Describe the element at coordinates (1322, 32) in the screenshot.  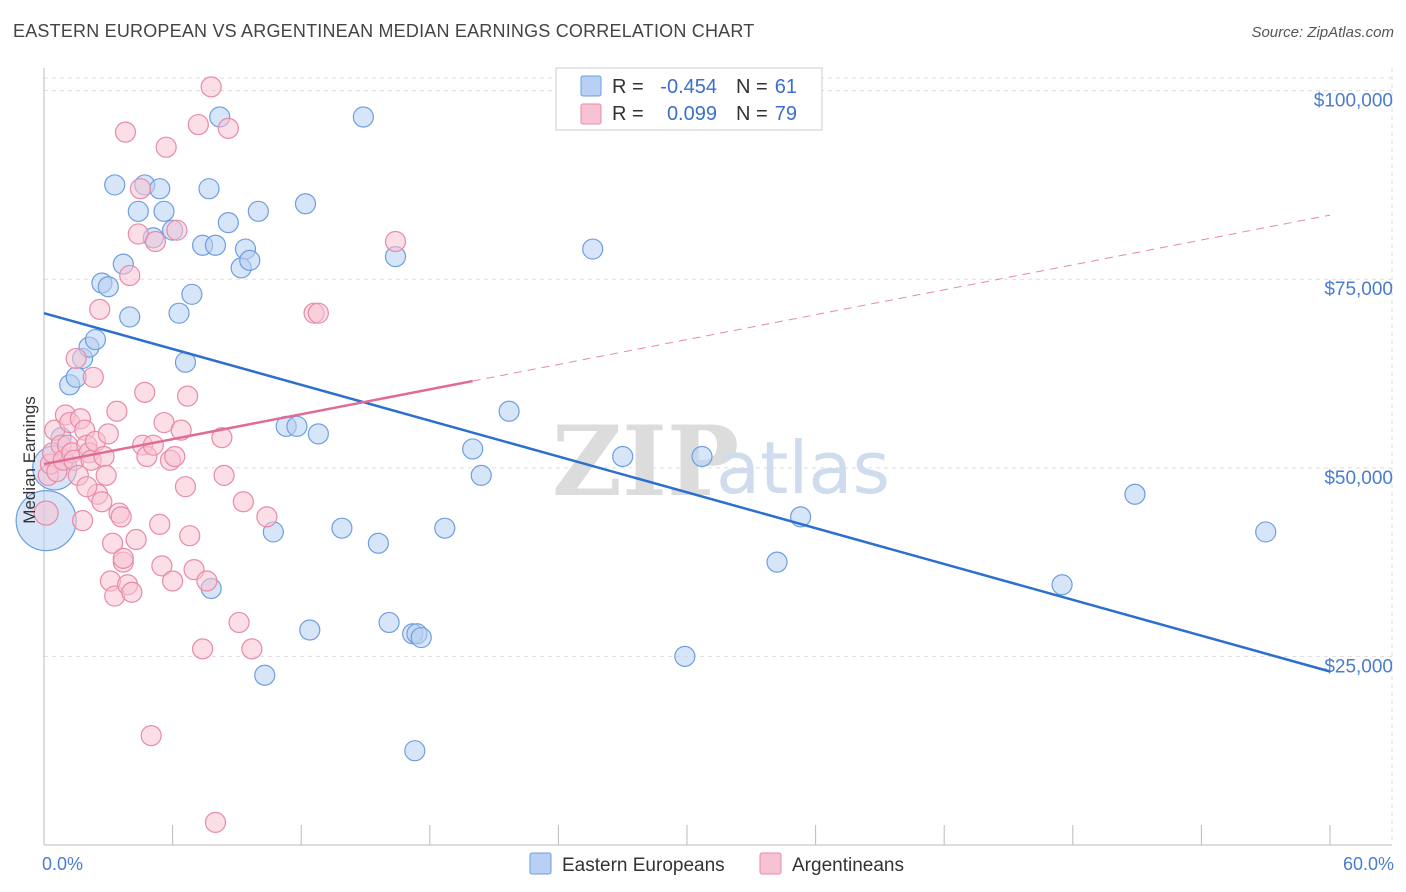
I see `source-label: Source: ZipAtlas.com` at that location.